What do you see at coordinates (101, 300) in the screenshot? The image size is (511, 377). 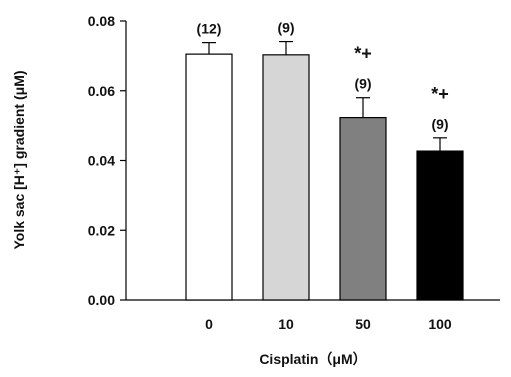 I see `y-tick-label: 0.00` at bounding box center [101, 300].